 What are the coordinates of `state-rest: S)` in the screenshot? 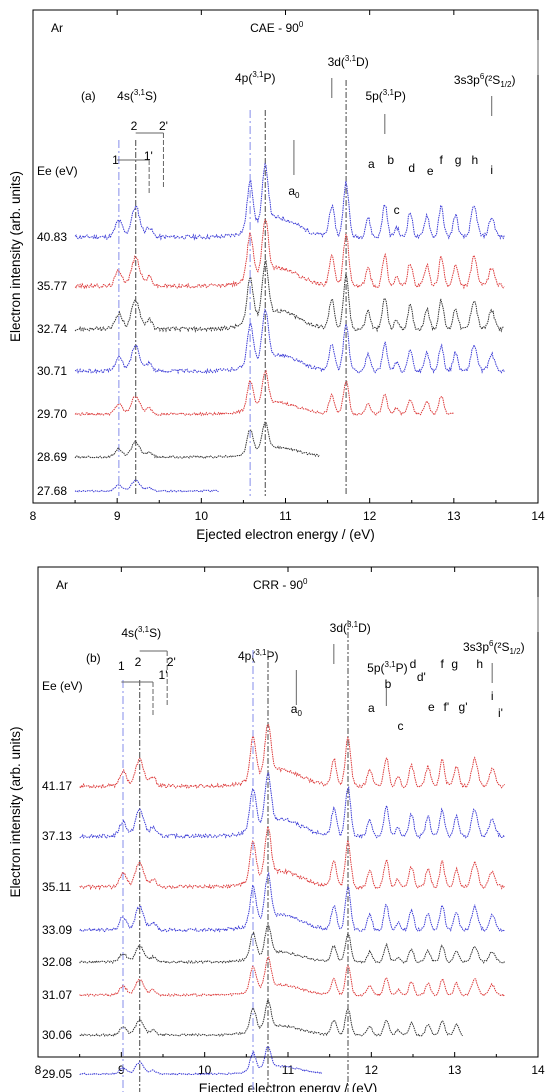 It's located at (151, 96).